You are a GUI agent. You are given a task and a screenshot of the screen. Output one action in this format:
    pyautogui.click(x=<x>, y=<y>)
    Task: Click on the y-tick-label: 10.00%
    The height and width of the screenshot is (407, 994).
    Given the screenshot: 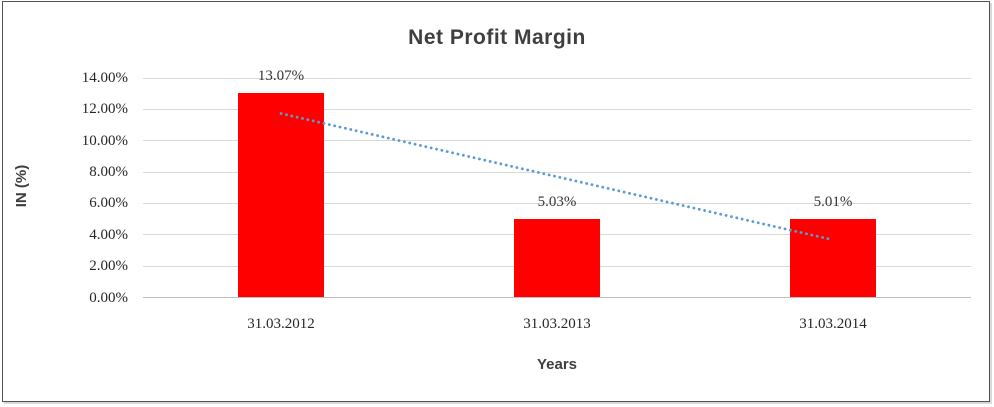 What is the action you would take?
    pyautogui.click(x=104, y=140)
    